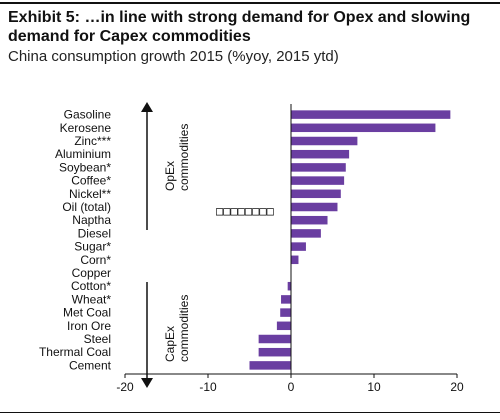 The height and width of the screenshot is (420, 500). I want to click on category-label: Coffee*, so click(91, 181).